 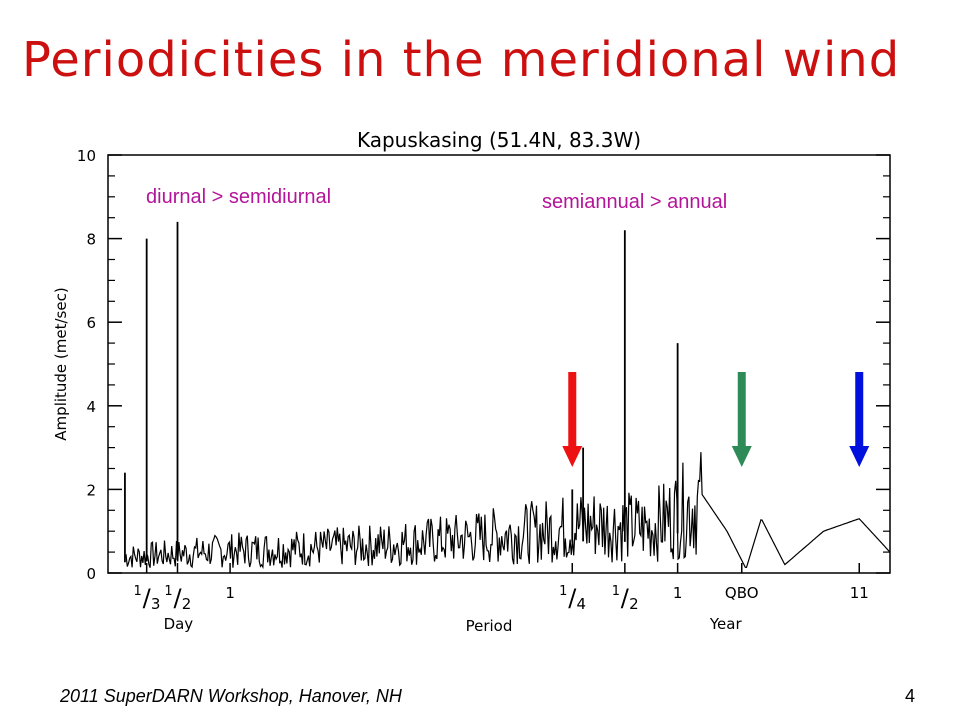 What do you see at coordinates (507, 511) in the screenshot?
I see `series-spectrum` at bounding box center [507, 511].